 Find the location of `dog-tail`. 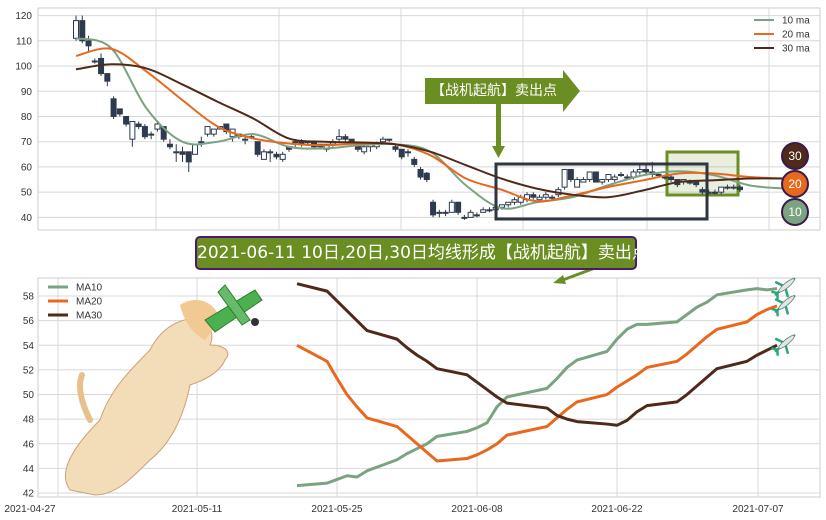

dog-tail is located at coordinates (85, 397).